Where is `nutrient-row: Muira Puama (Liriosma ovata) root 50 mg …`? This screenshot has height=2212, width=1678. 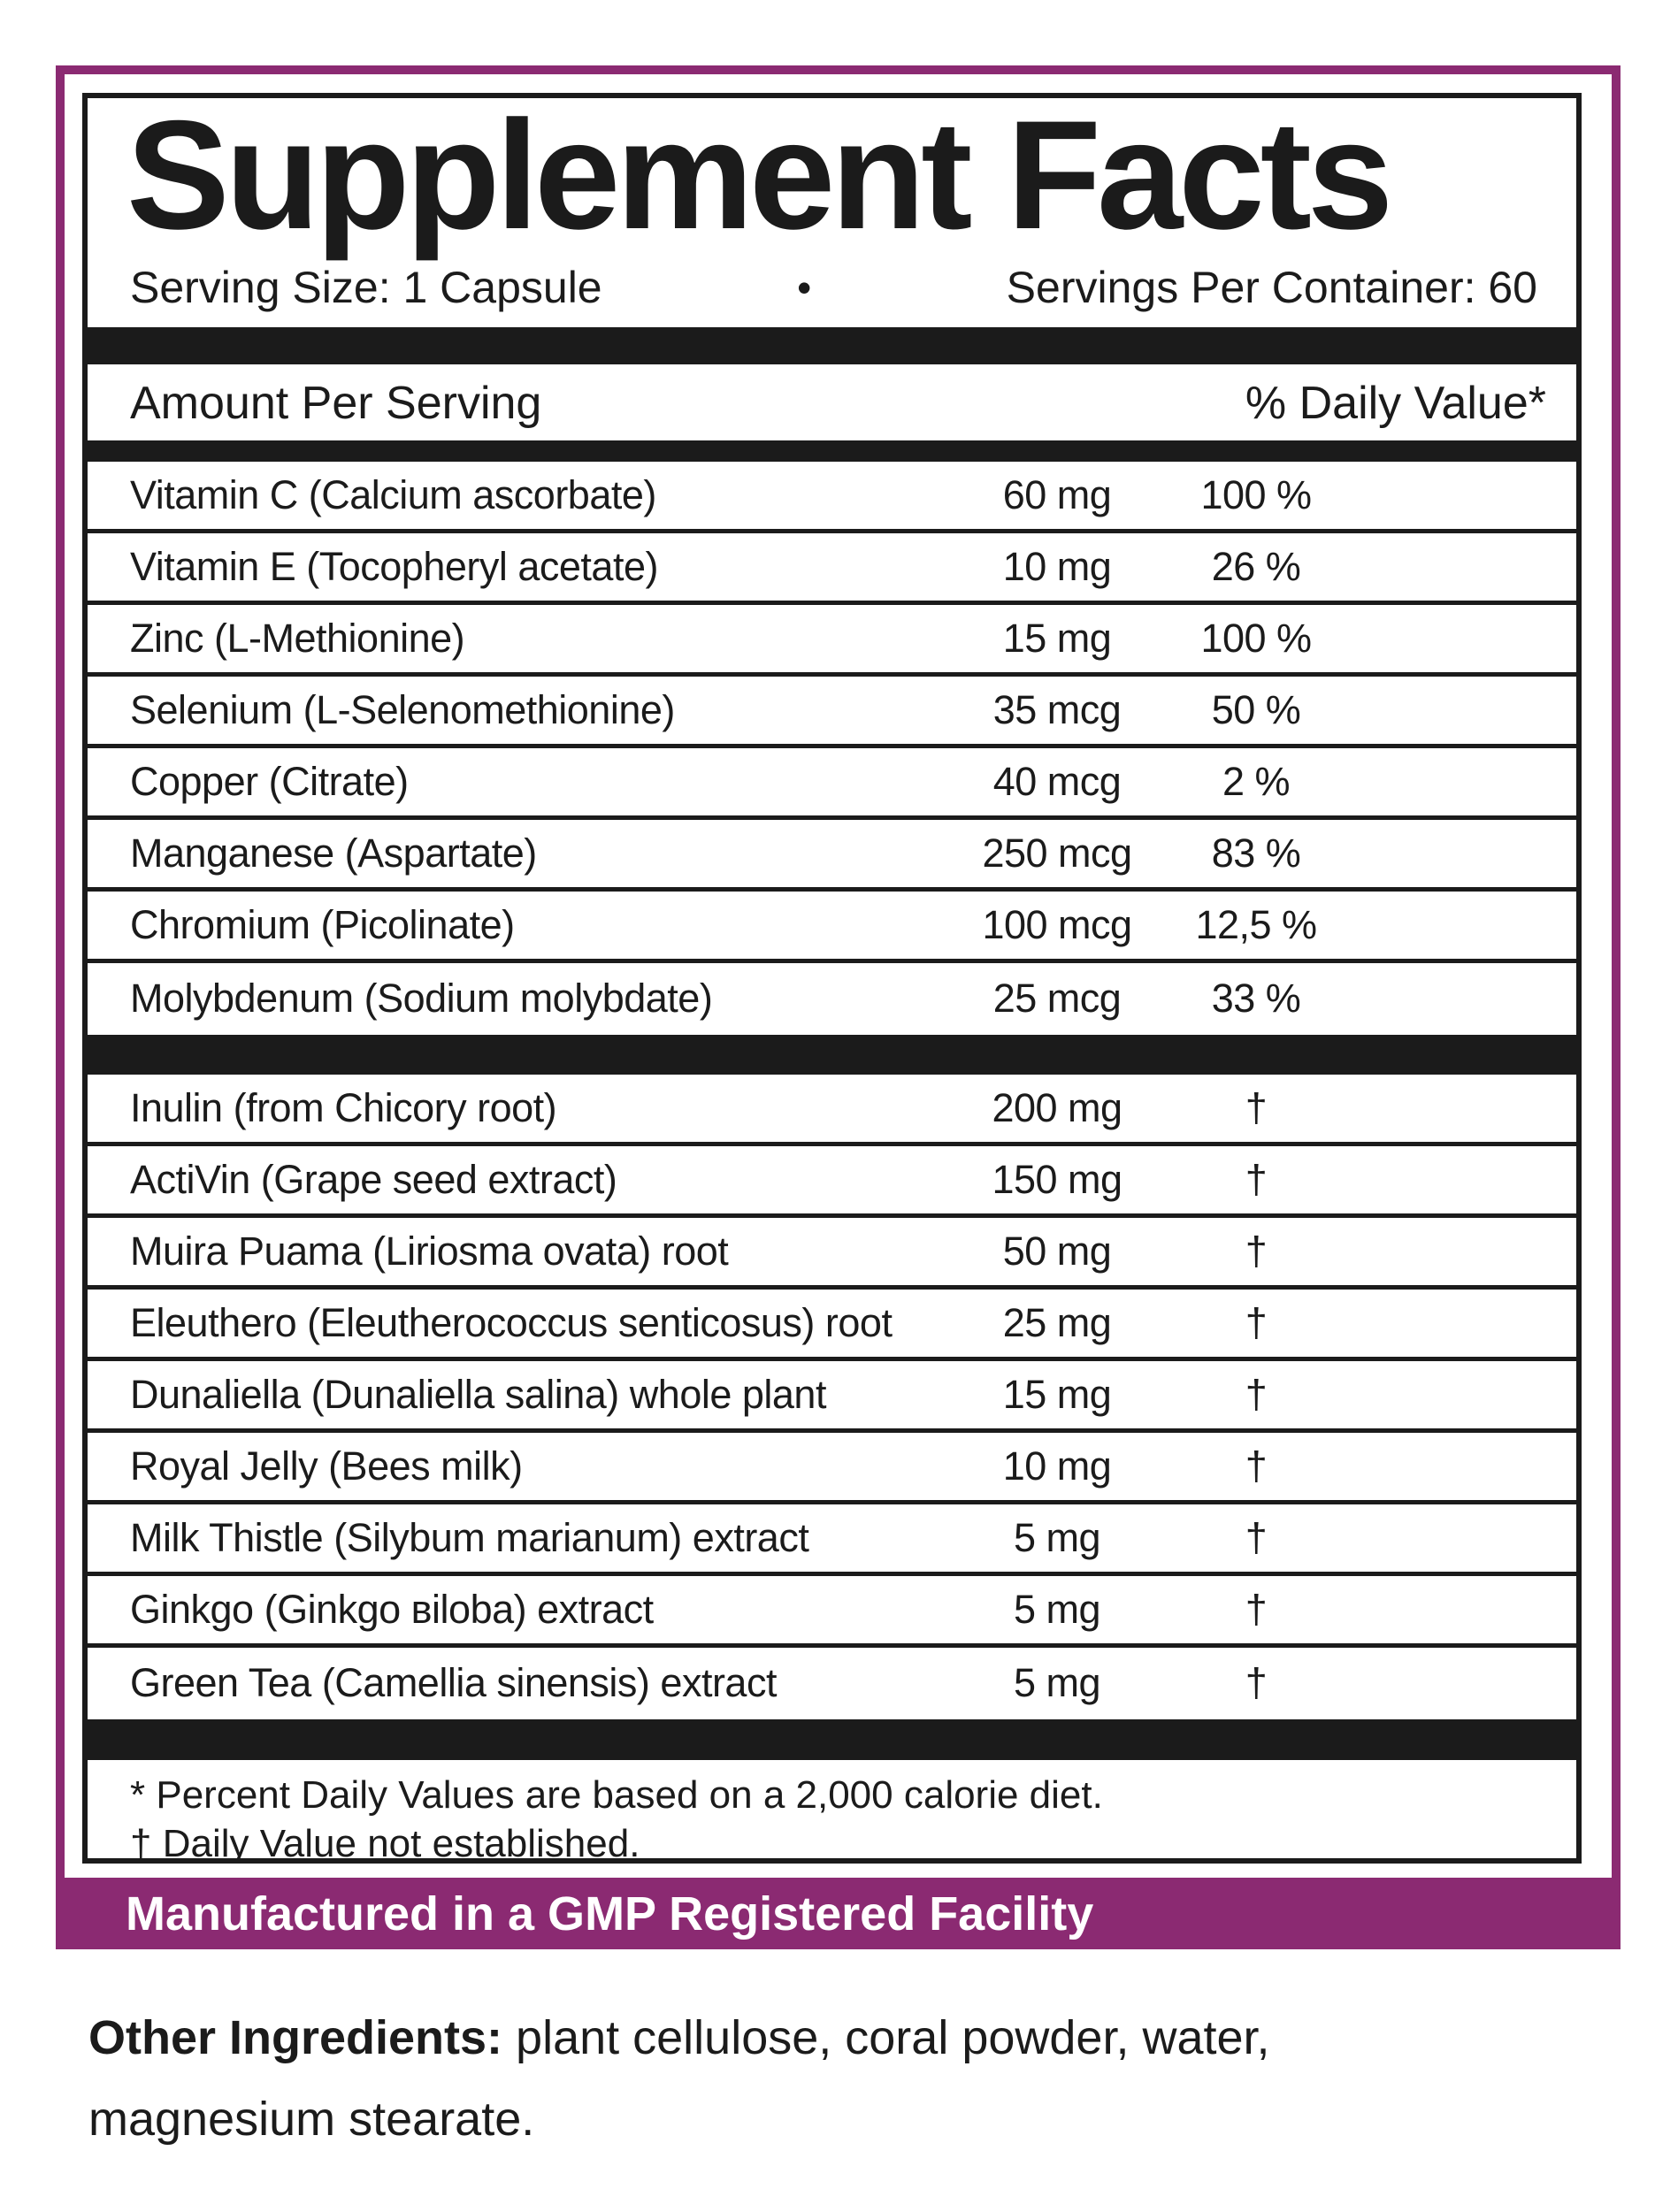 nutrient-row: Muira Puama (Liriosma ovata) root 50 mg … is located at coordinates (832, 1254).